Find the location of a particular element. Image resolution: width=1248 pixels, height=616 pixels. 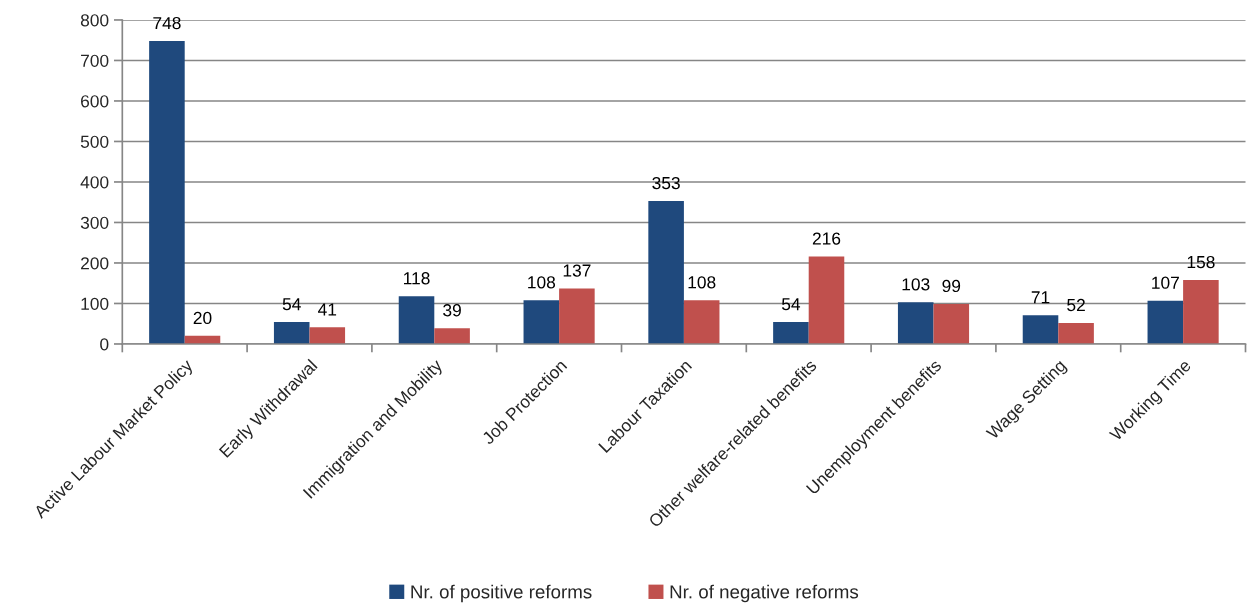

y-tick-label: 600 is located at coordinates (95, 101).